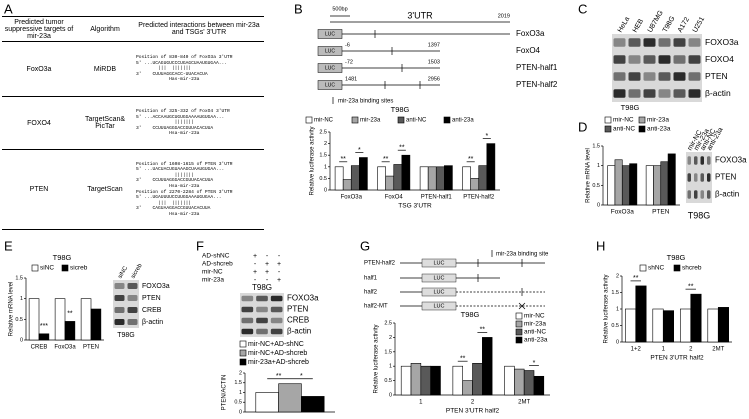  What do you see at coordinates (699, 25) in the screenshot?
I see `lane-label: U251` at bounding box center [699, 25].